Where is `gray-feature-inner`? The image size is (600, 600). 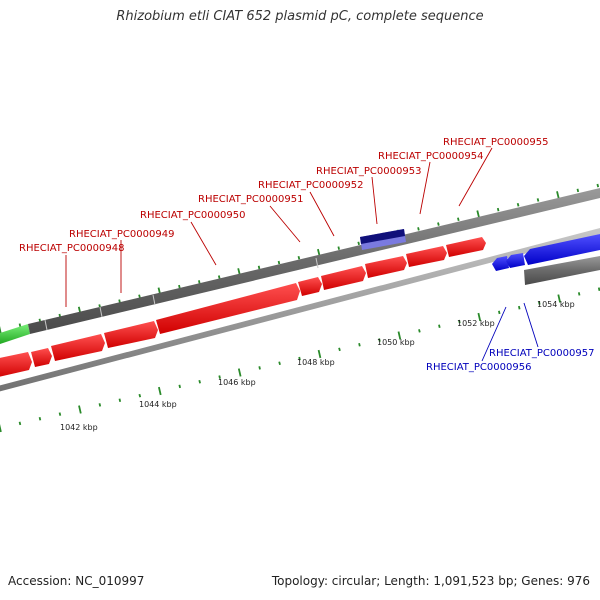
gray-feature-inner is located at coordinates (562, 270).